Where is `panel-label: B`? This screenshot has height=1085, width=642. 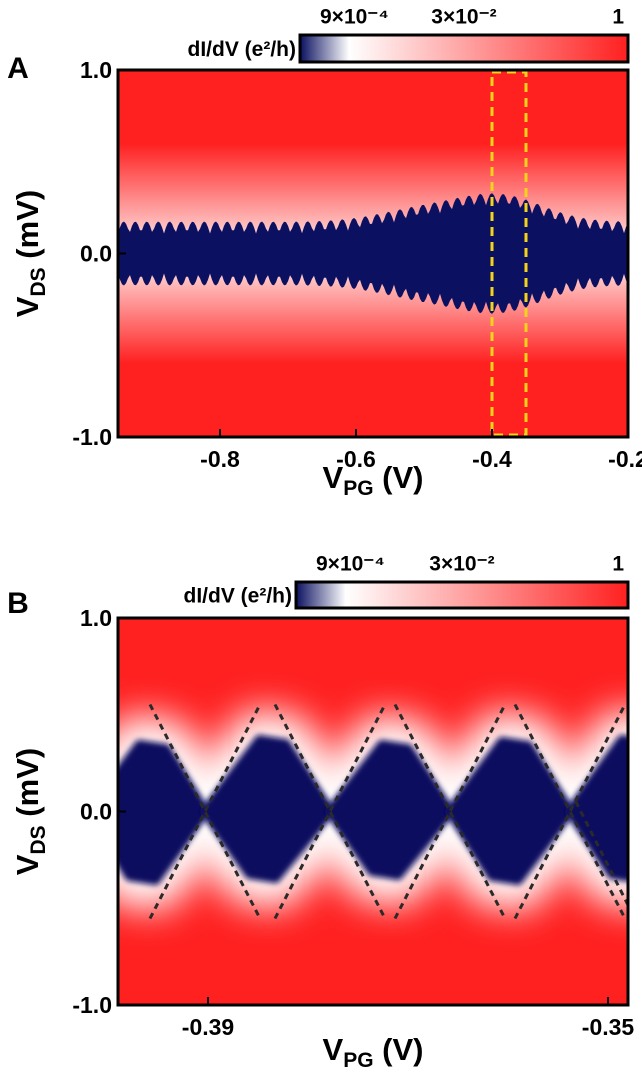
panel-label: B is located at coordinates (18, 603).